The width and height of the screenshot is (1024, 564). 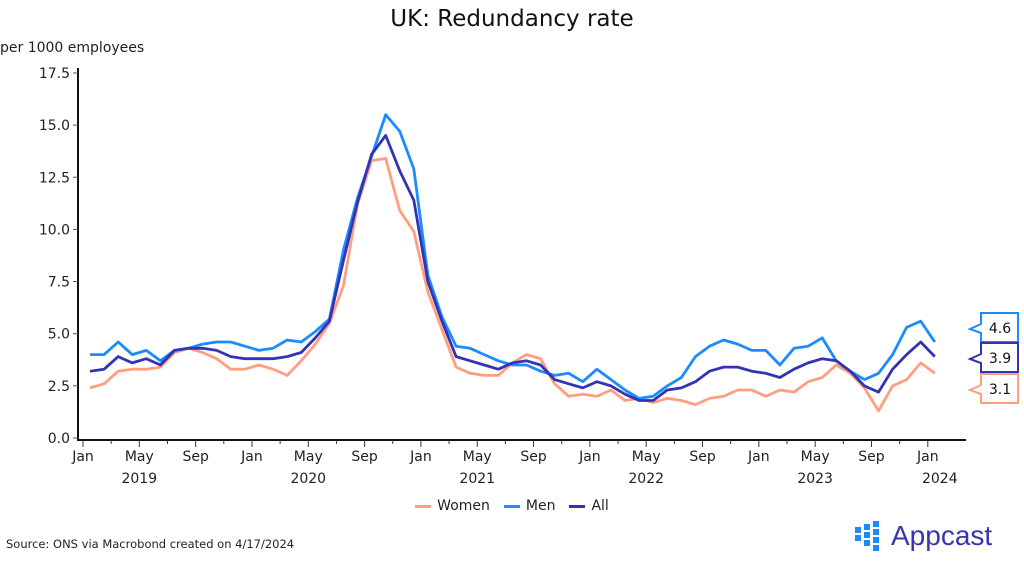 I want to click on legend-item-women: Women, so click(x=452, y=506).